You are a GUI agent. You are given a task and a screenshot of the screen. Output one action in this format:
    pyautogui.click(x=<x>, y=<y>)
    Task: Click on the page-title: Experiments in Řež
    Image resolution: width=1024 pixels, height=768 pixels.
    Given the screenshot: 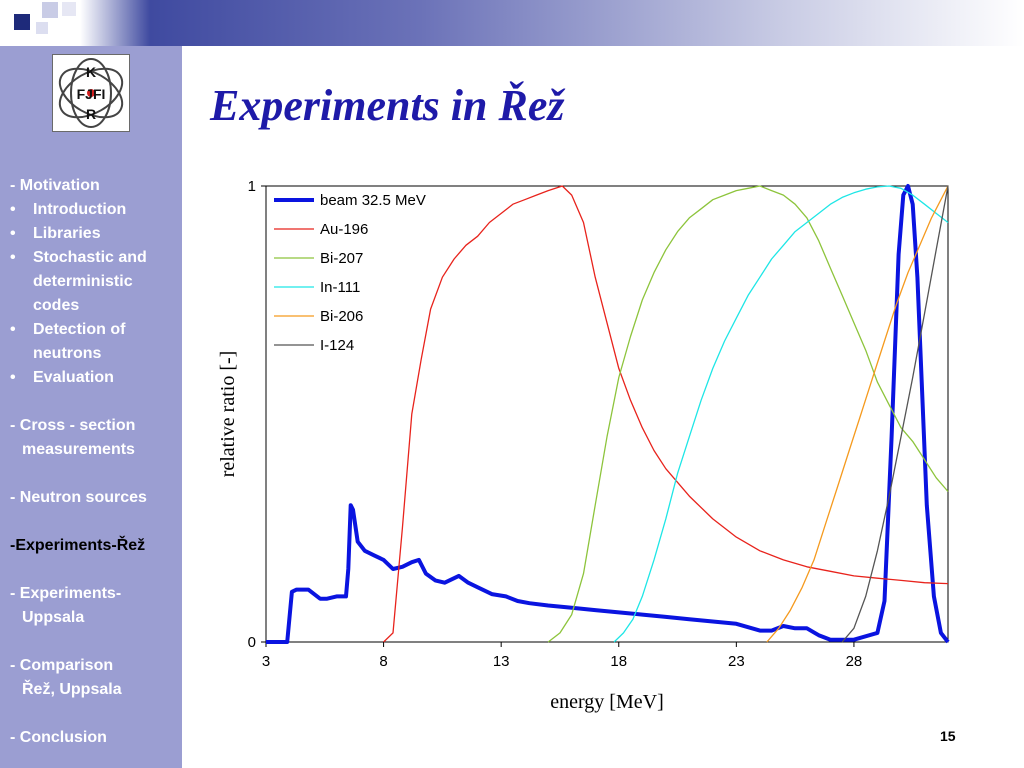 What is the action you would take?
    pyautogui.click(x=387, y=105)
    